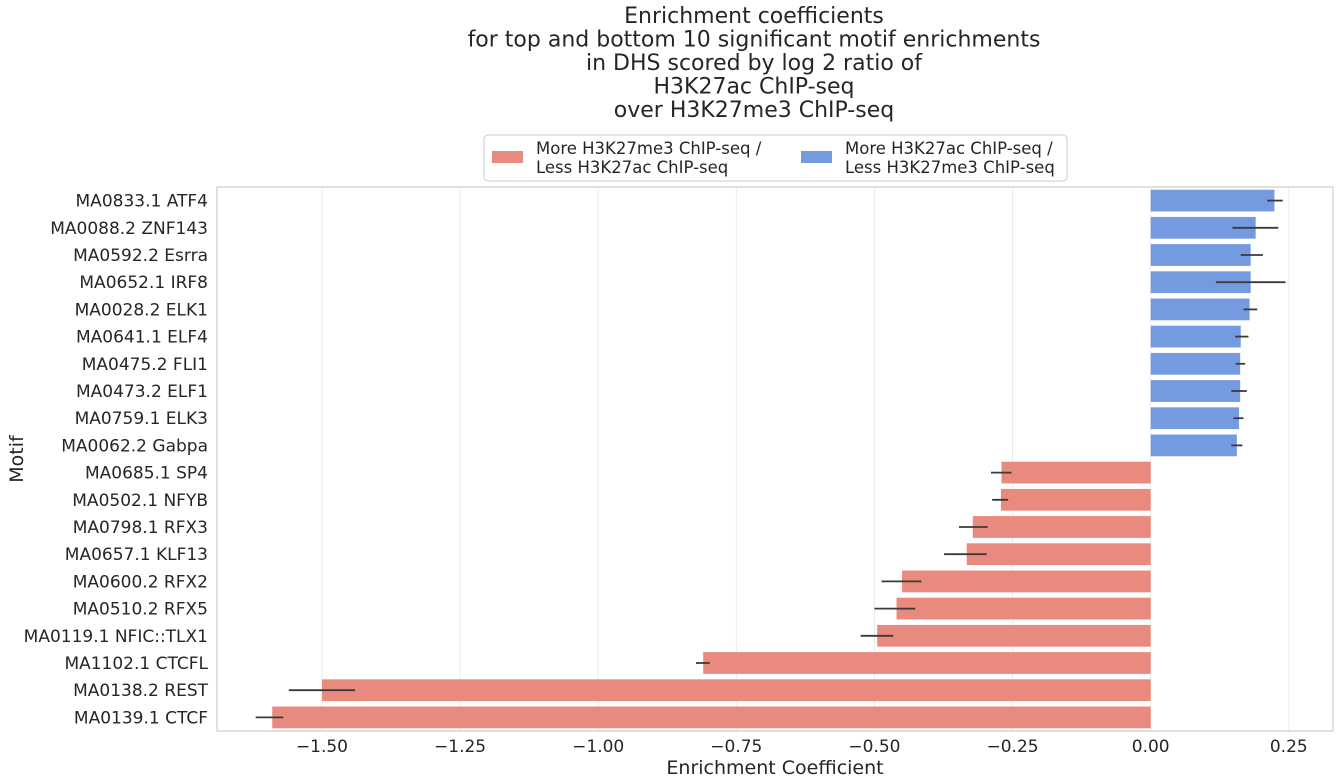 This screenshot has height=784, width=1340. Describe the element at coordinates (774, 768) in the screenshot. I see `x-axis-label: Enrichment Coefficient` at that location.